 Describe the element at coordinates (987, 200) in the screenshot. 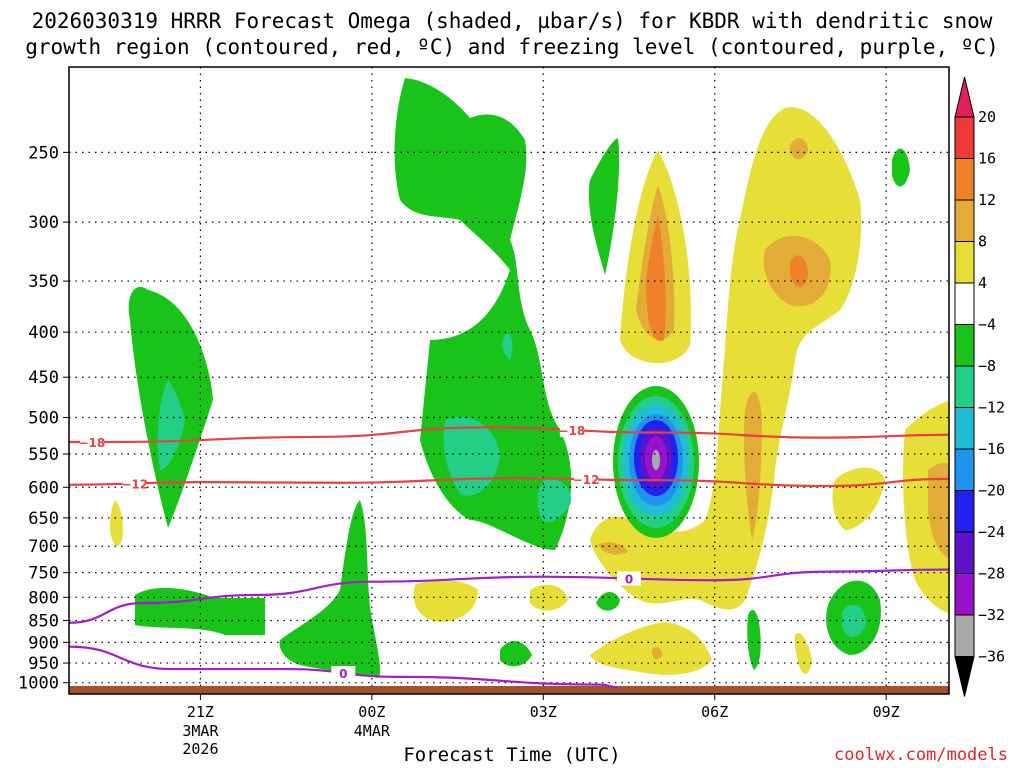

I see `colorbar-label: 12` at that location.